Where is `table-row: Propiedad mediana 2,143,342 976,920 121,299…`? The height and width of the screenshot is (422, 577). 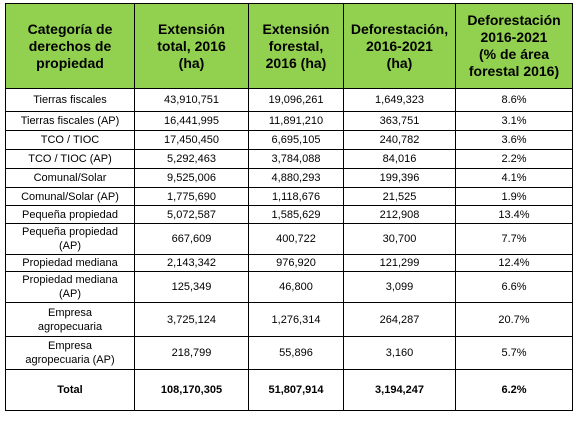
table-row: Propiedad mediana 2,143,342 976,920 121,299… is located at coordinates (289, 263).